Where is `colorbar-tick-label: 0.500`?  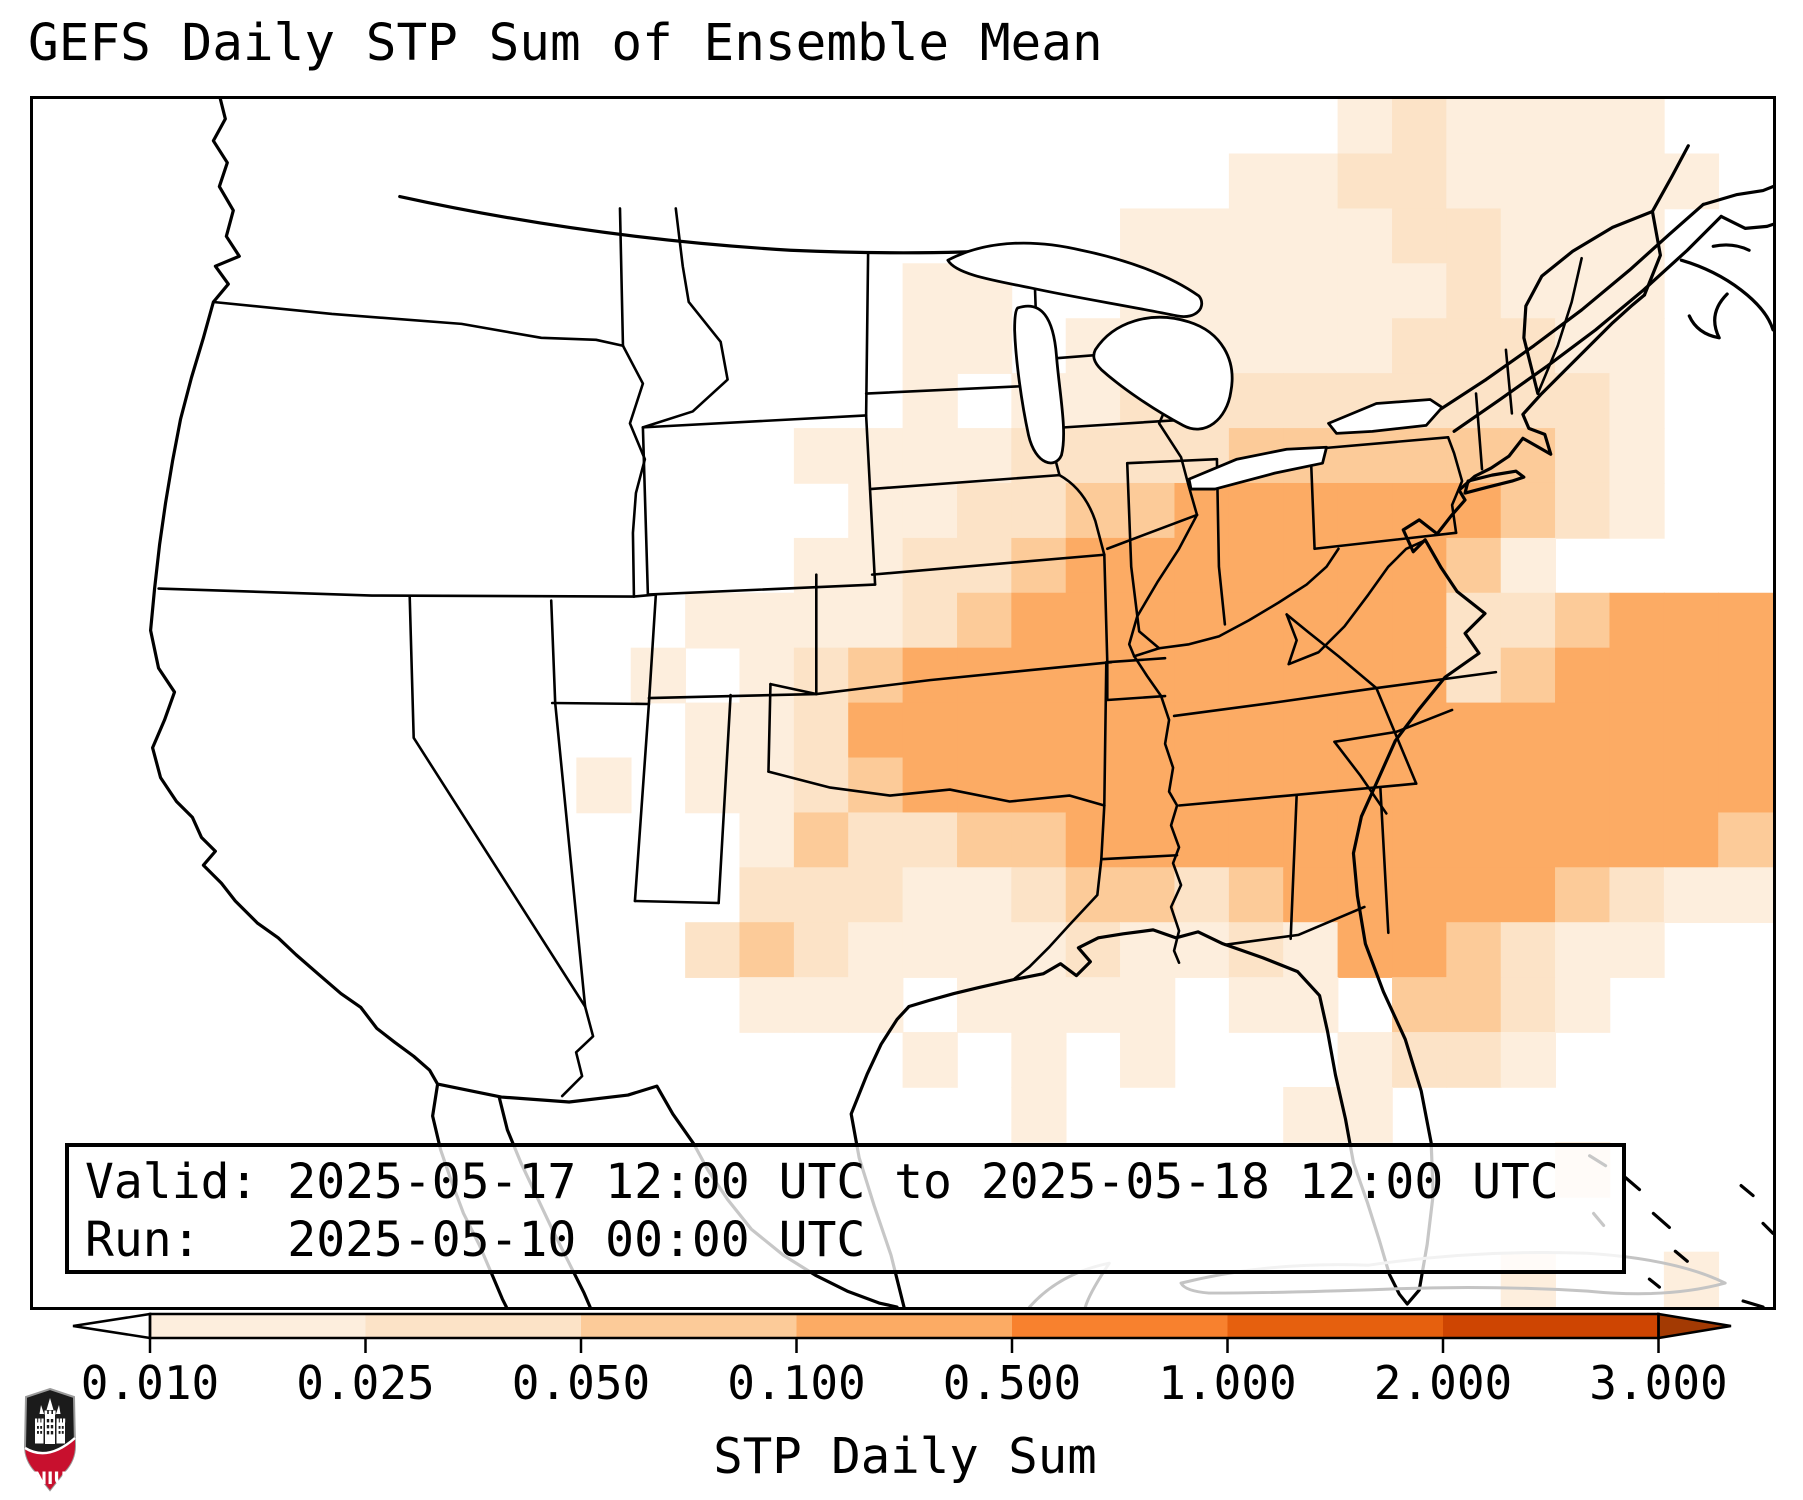 colorbar-tick-label: 0.500 is located at coordinates (1012, 1383).